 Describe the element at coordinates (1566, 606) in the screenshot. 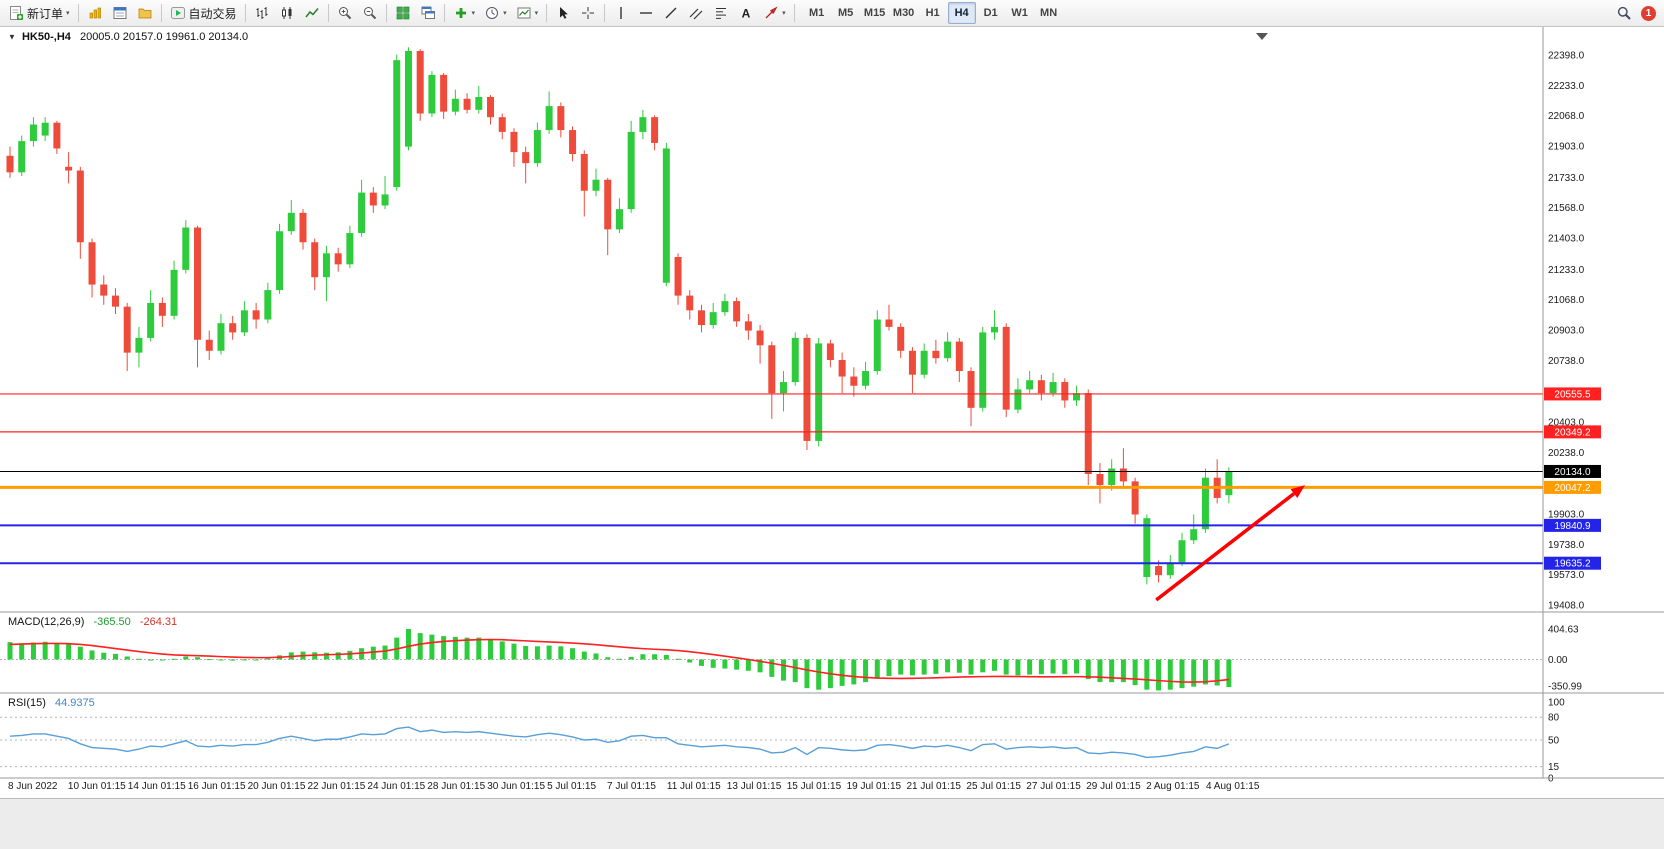

I see `price-tick-label: 19408.0` at that location.